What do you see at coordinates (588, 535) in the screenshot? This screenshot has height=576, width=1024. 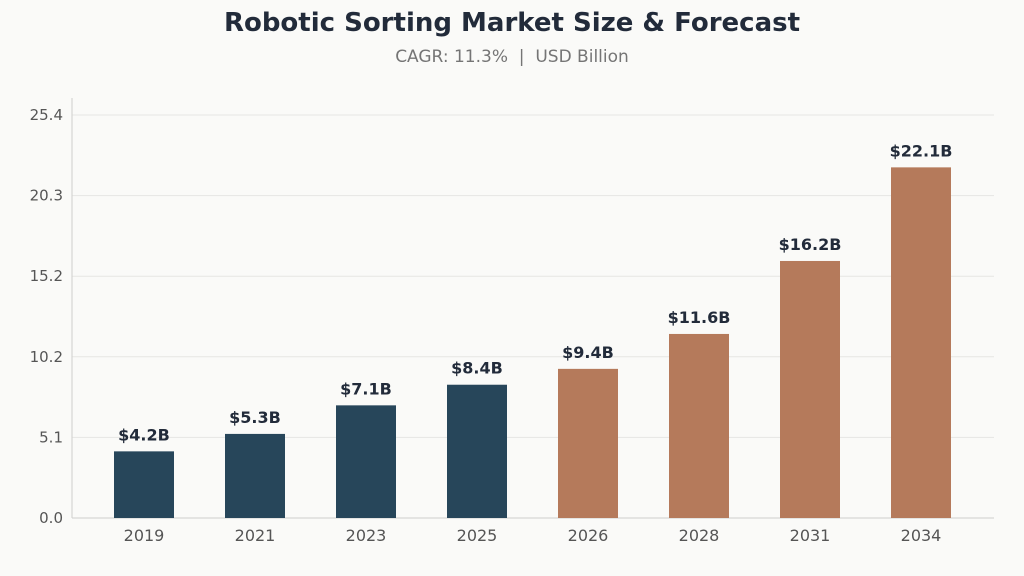 I see `x-tick-label: 2026` at bounding box center [588, 535].